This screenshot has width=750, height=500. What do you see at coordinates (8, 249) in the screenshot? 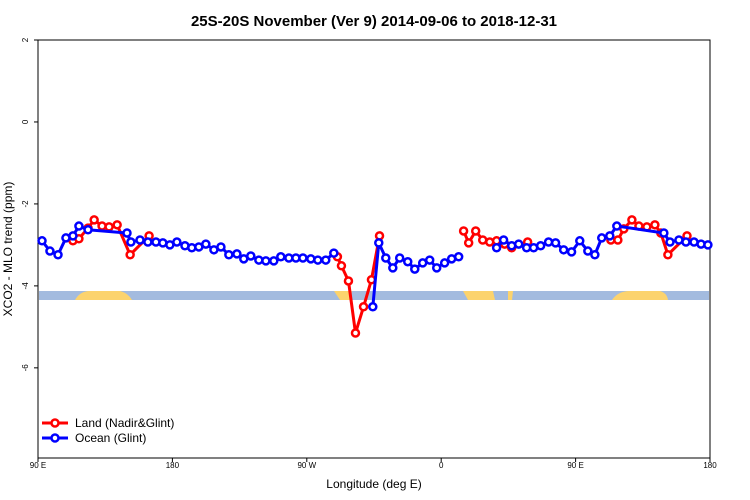
I see `y-axis-label: XCO2 - MLO trend (ppm)` at bounding box center [8, 249].